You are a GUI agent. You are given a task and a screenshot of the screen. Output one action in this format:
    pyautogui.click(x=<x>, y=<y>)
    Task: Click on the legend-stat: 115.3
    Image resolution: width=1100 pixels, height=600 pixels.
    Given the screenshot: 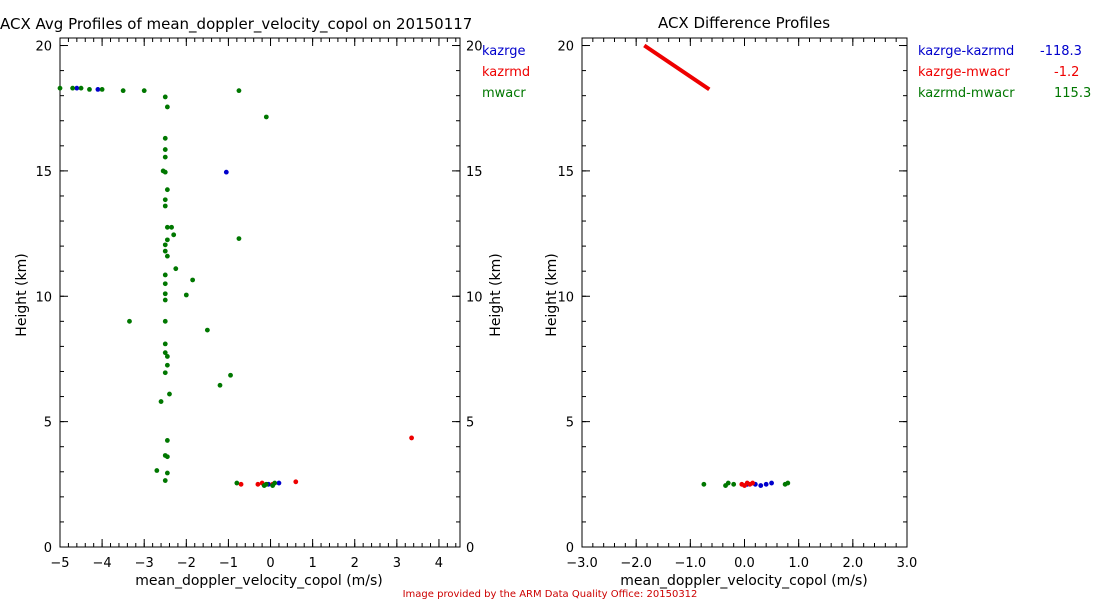 What is the action you would take?
    pyautogui.click(x=1072, y=93)
    